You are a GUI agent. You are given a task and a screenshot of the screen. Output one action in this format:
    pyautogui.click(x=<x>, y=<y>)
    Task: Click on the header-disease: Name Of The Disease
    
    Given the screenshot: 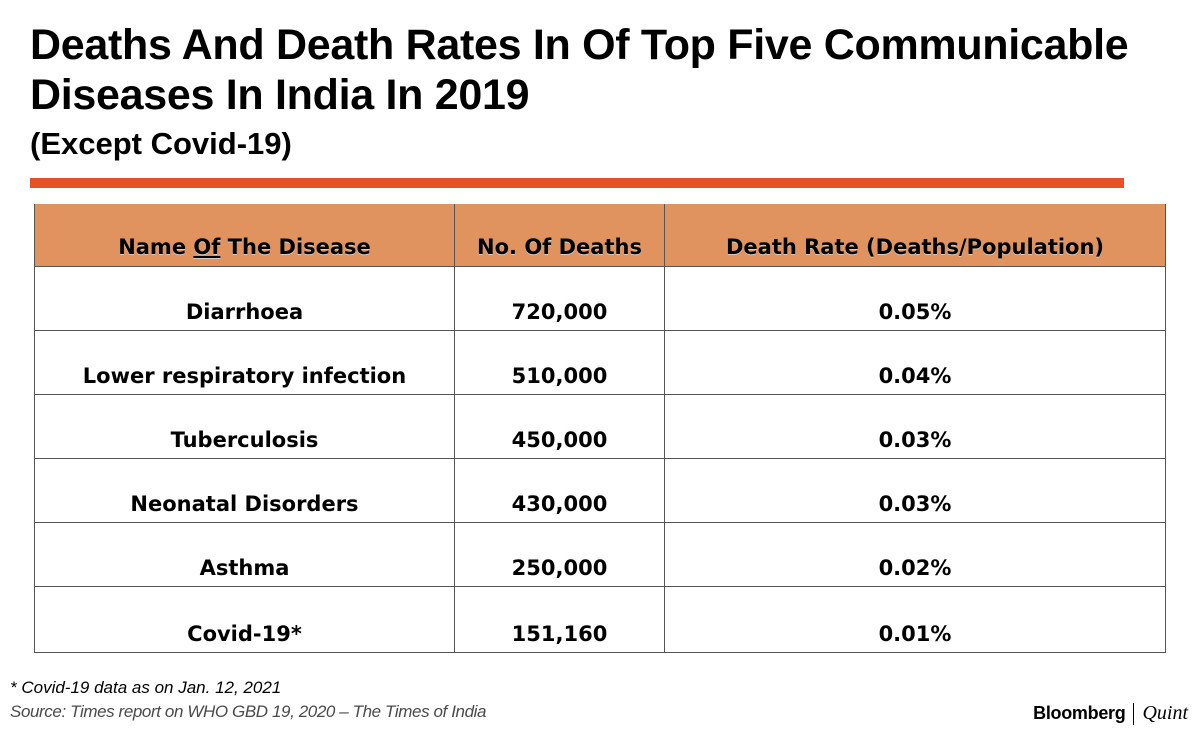 What is the action you would take?
    pyautogui.click(x=244, y=235)
    